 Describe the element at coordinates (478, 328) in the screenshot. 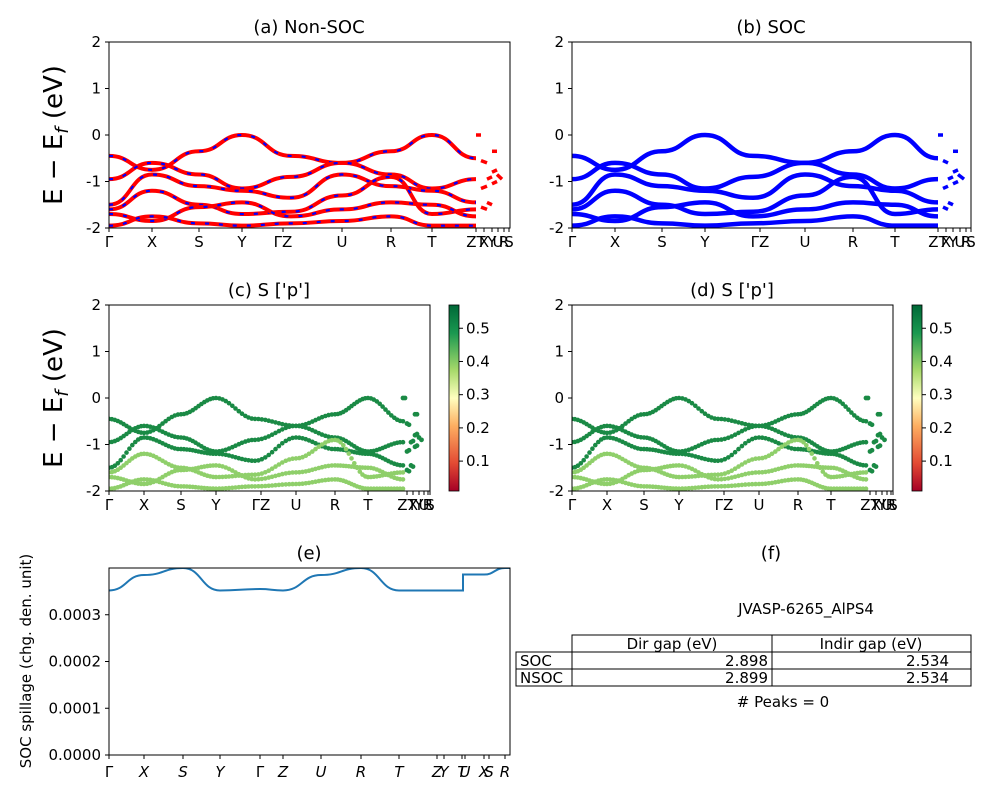

I see `colorbar-tick-label: 0.5` at that location.